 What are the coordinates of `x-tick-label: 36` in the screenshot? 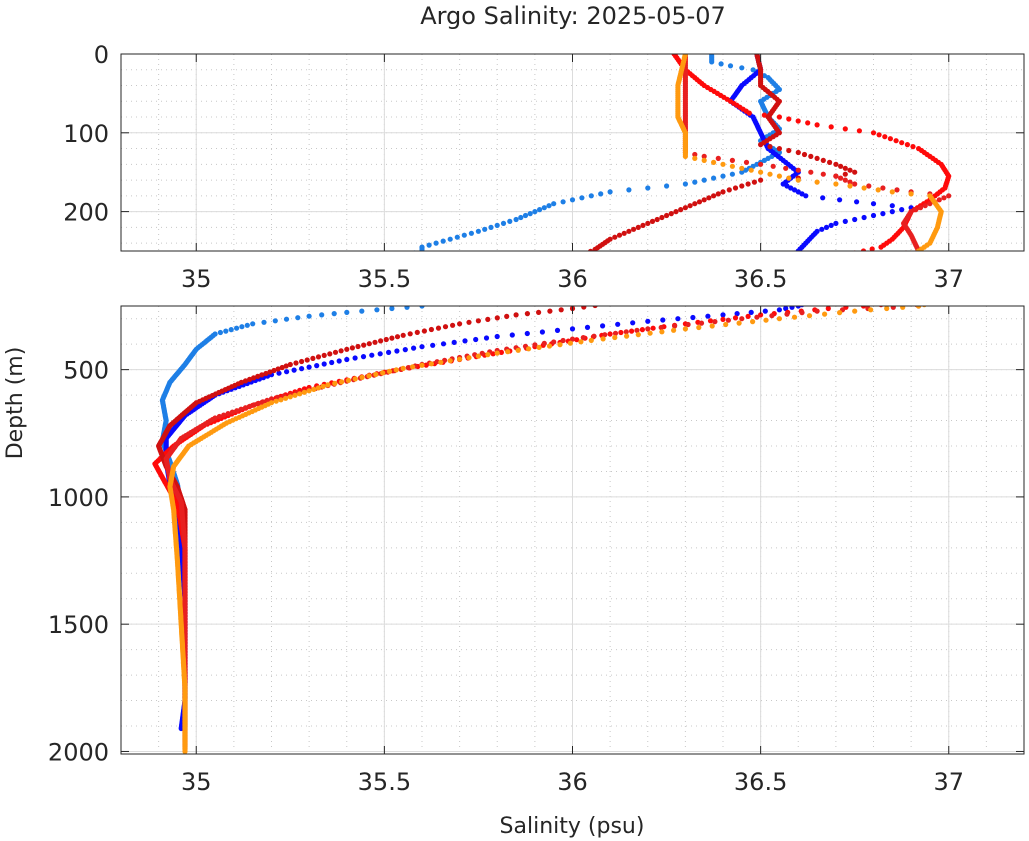 It's located at (572, 279).